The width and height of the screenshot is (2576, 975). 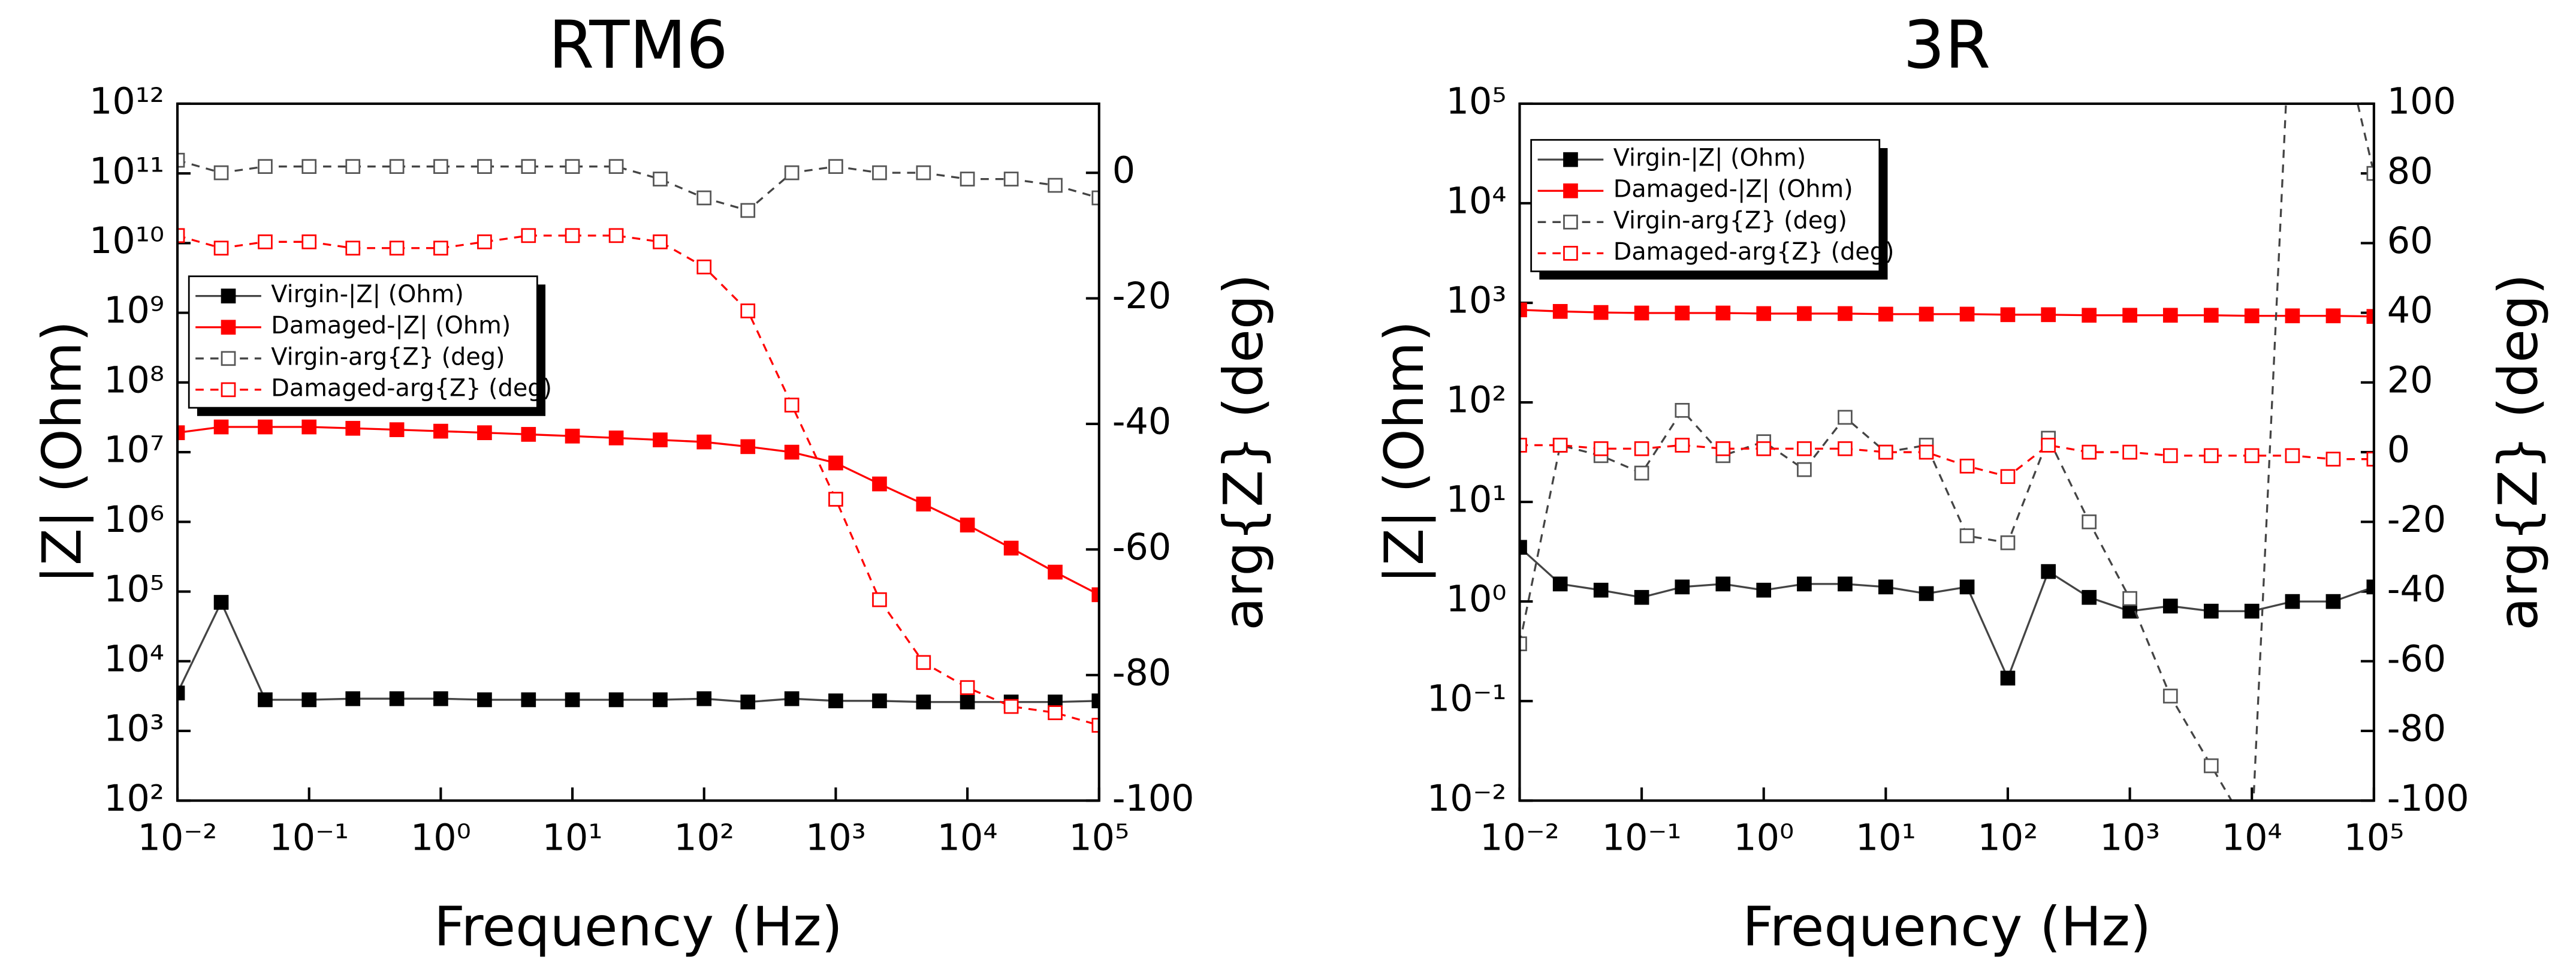 I want to click on y-tick-label: 10⁸, so click(x=134, y=380).